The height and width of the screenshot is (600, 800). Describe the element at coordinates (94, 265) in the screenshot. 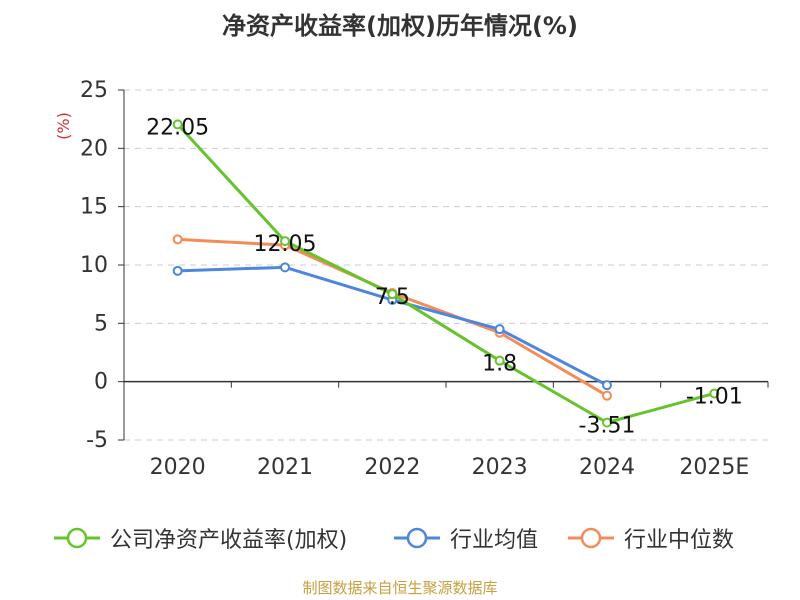

I see `y-tick-label: 10` at that location.